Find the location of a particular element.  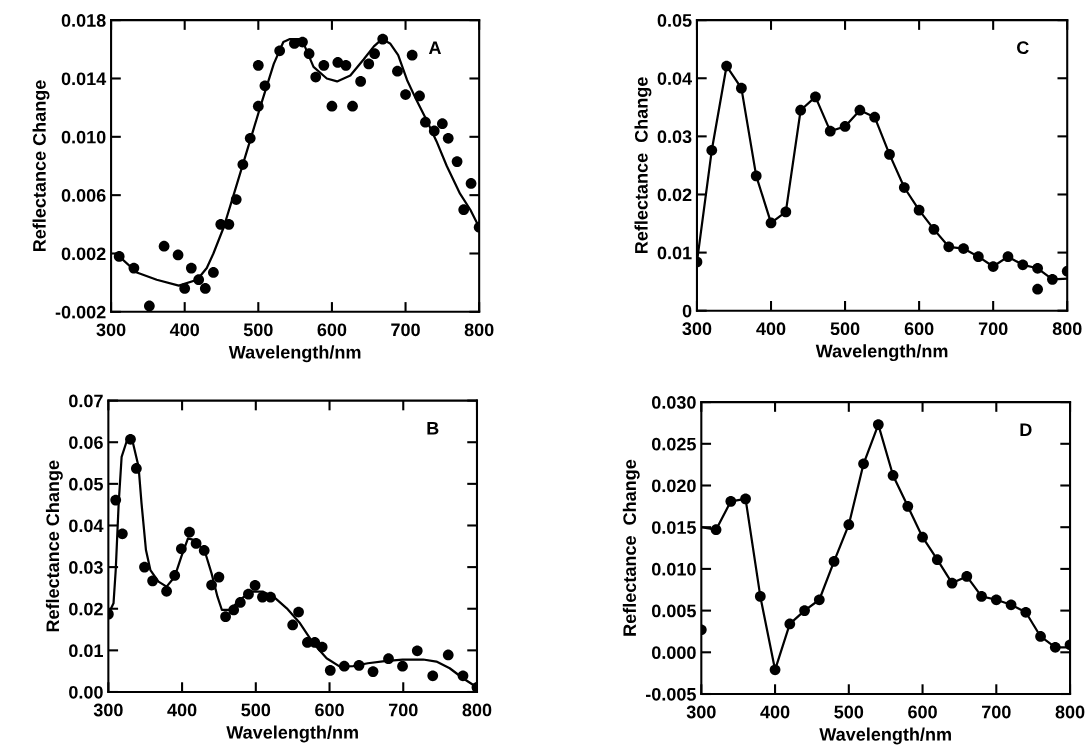

y-tick-label: 0.015 is located at coordinates (673, 527).